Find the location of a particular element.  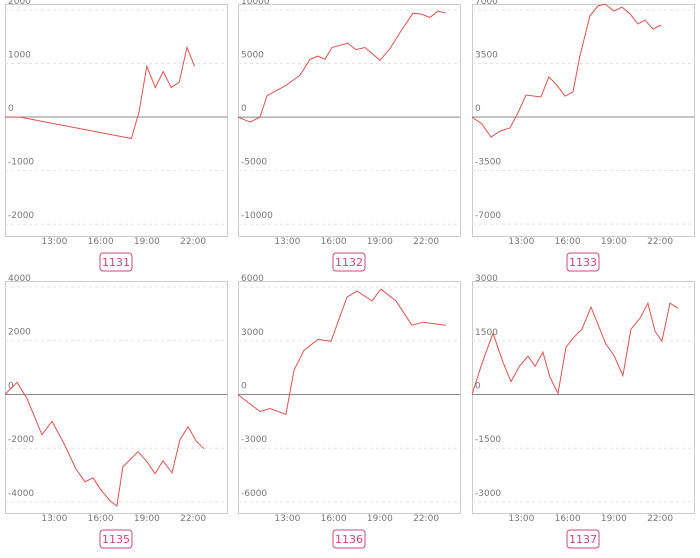

y-tick-label: -7000 is located at coordinates (488, 216).